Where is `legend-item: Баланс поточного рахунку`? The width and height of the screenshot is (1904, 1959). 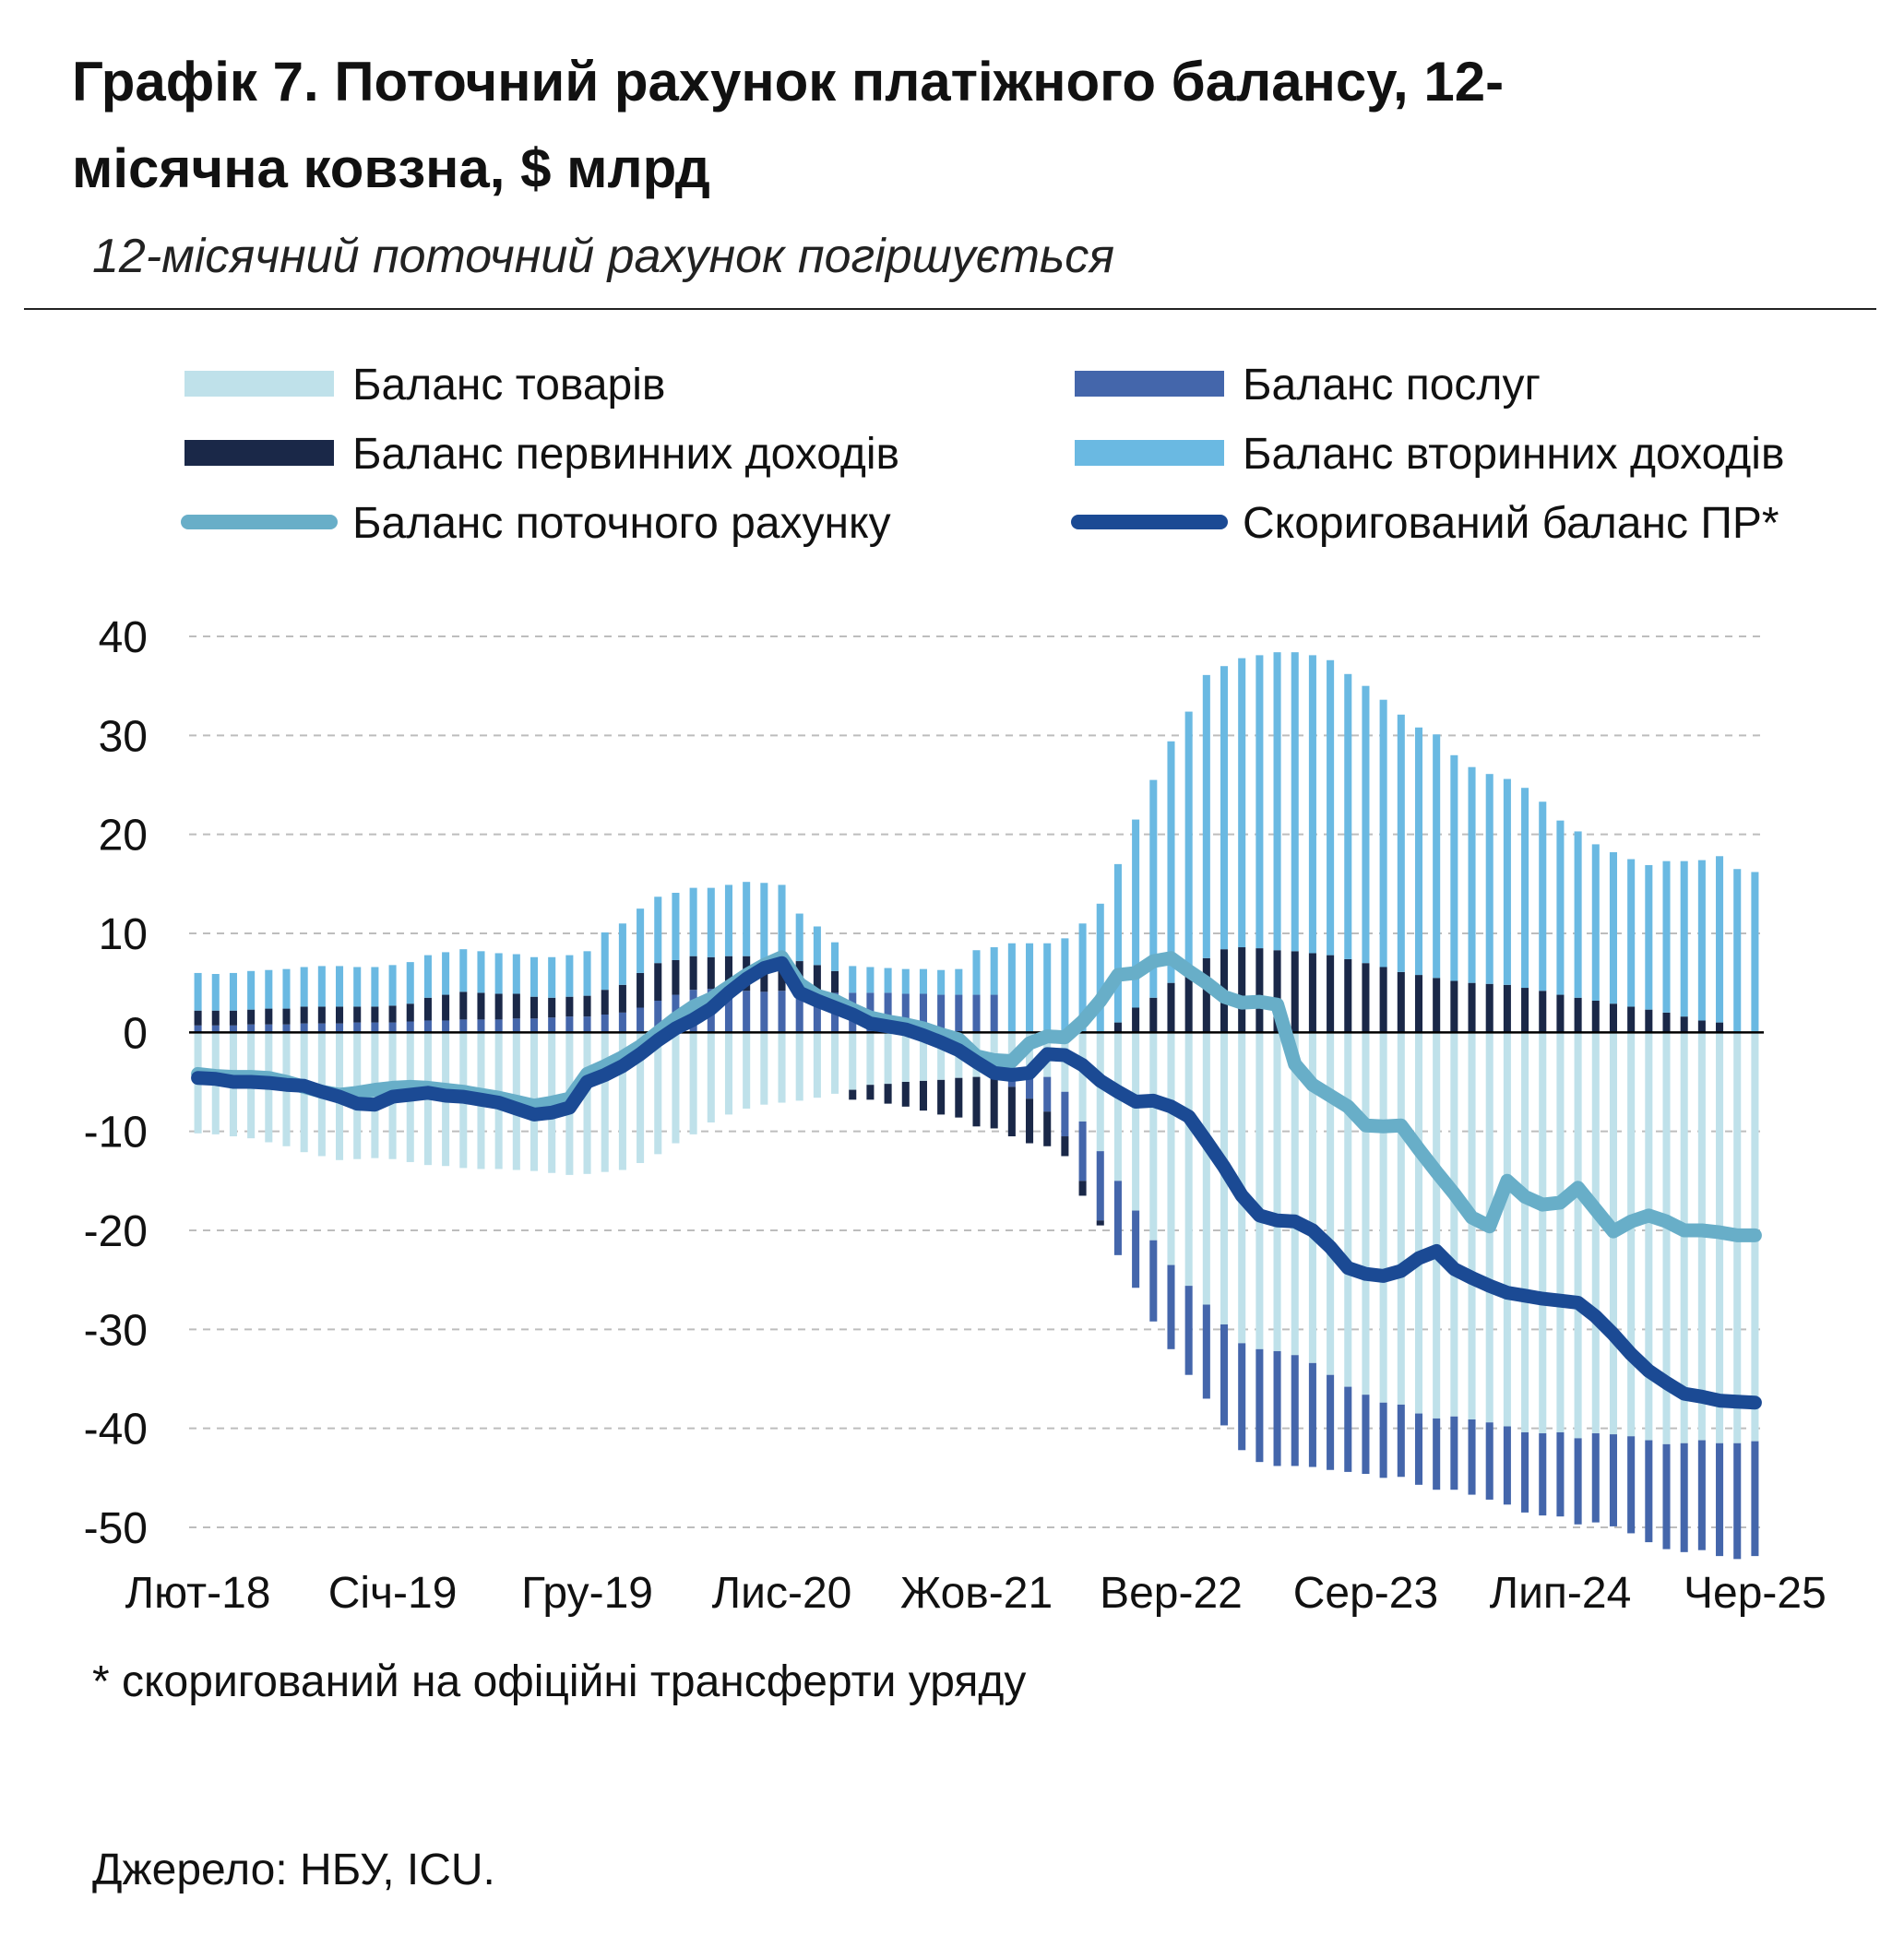 legend-item: Баланс поточного рахунку is located at coordinates (536, 524).